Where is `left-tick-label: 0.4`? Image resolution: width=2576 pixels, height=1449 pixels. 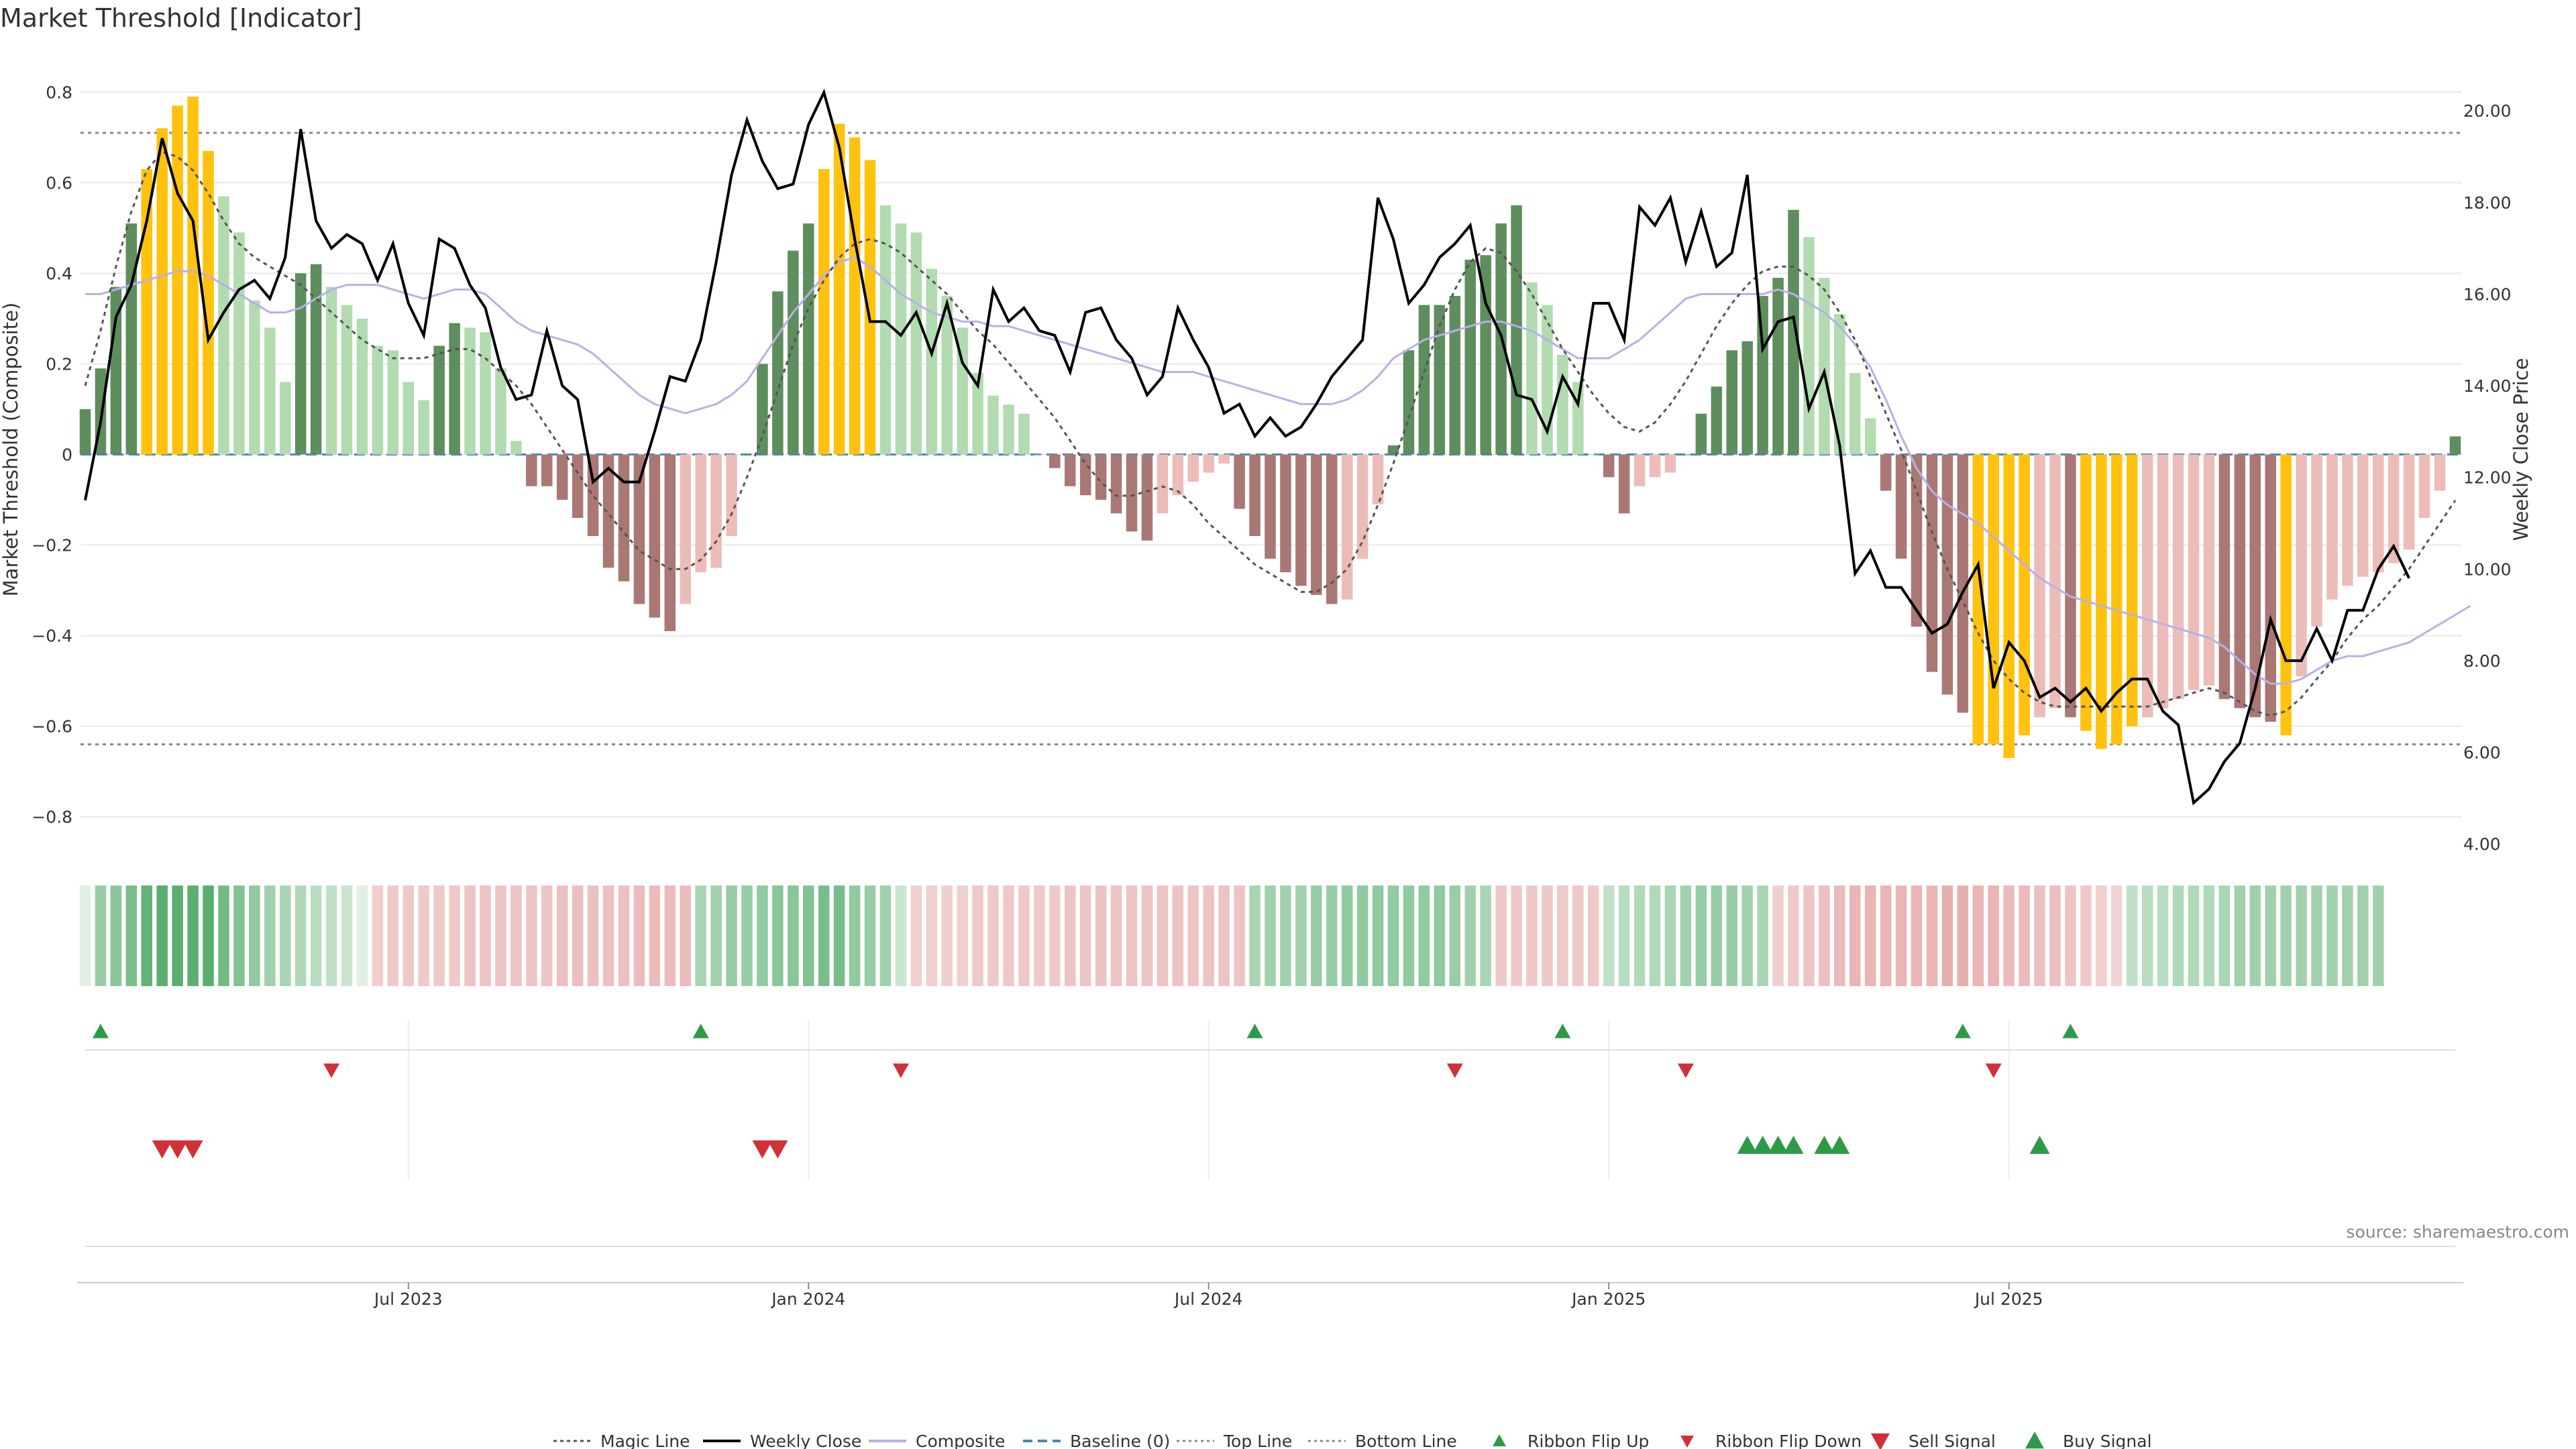
left-tick-label: 0.4 is located at coordinates (59, 273).